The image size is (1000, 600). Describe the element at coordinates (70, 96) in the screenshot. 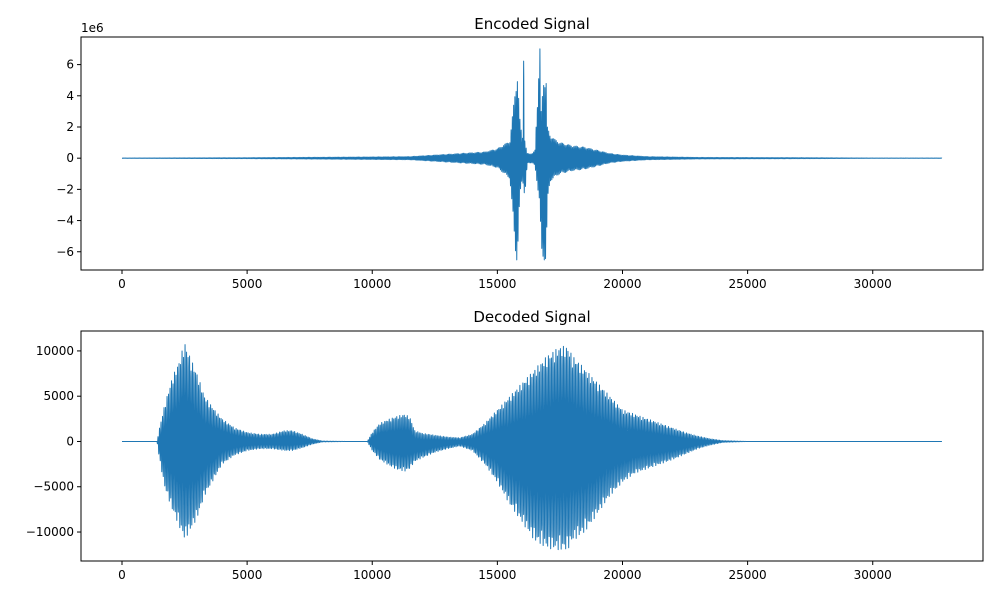

I see `encoded-signal-y-tick-label: 4` at that location.